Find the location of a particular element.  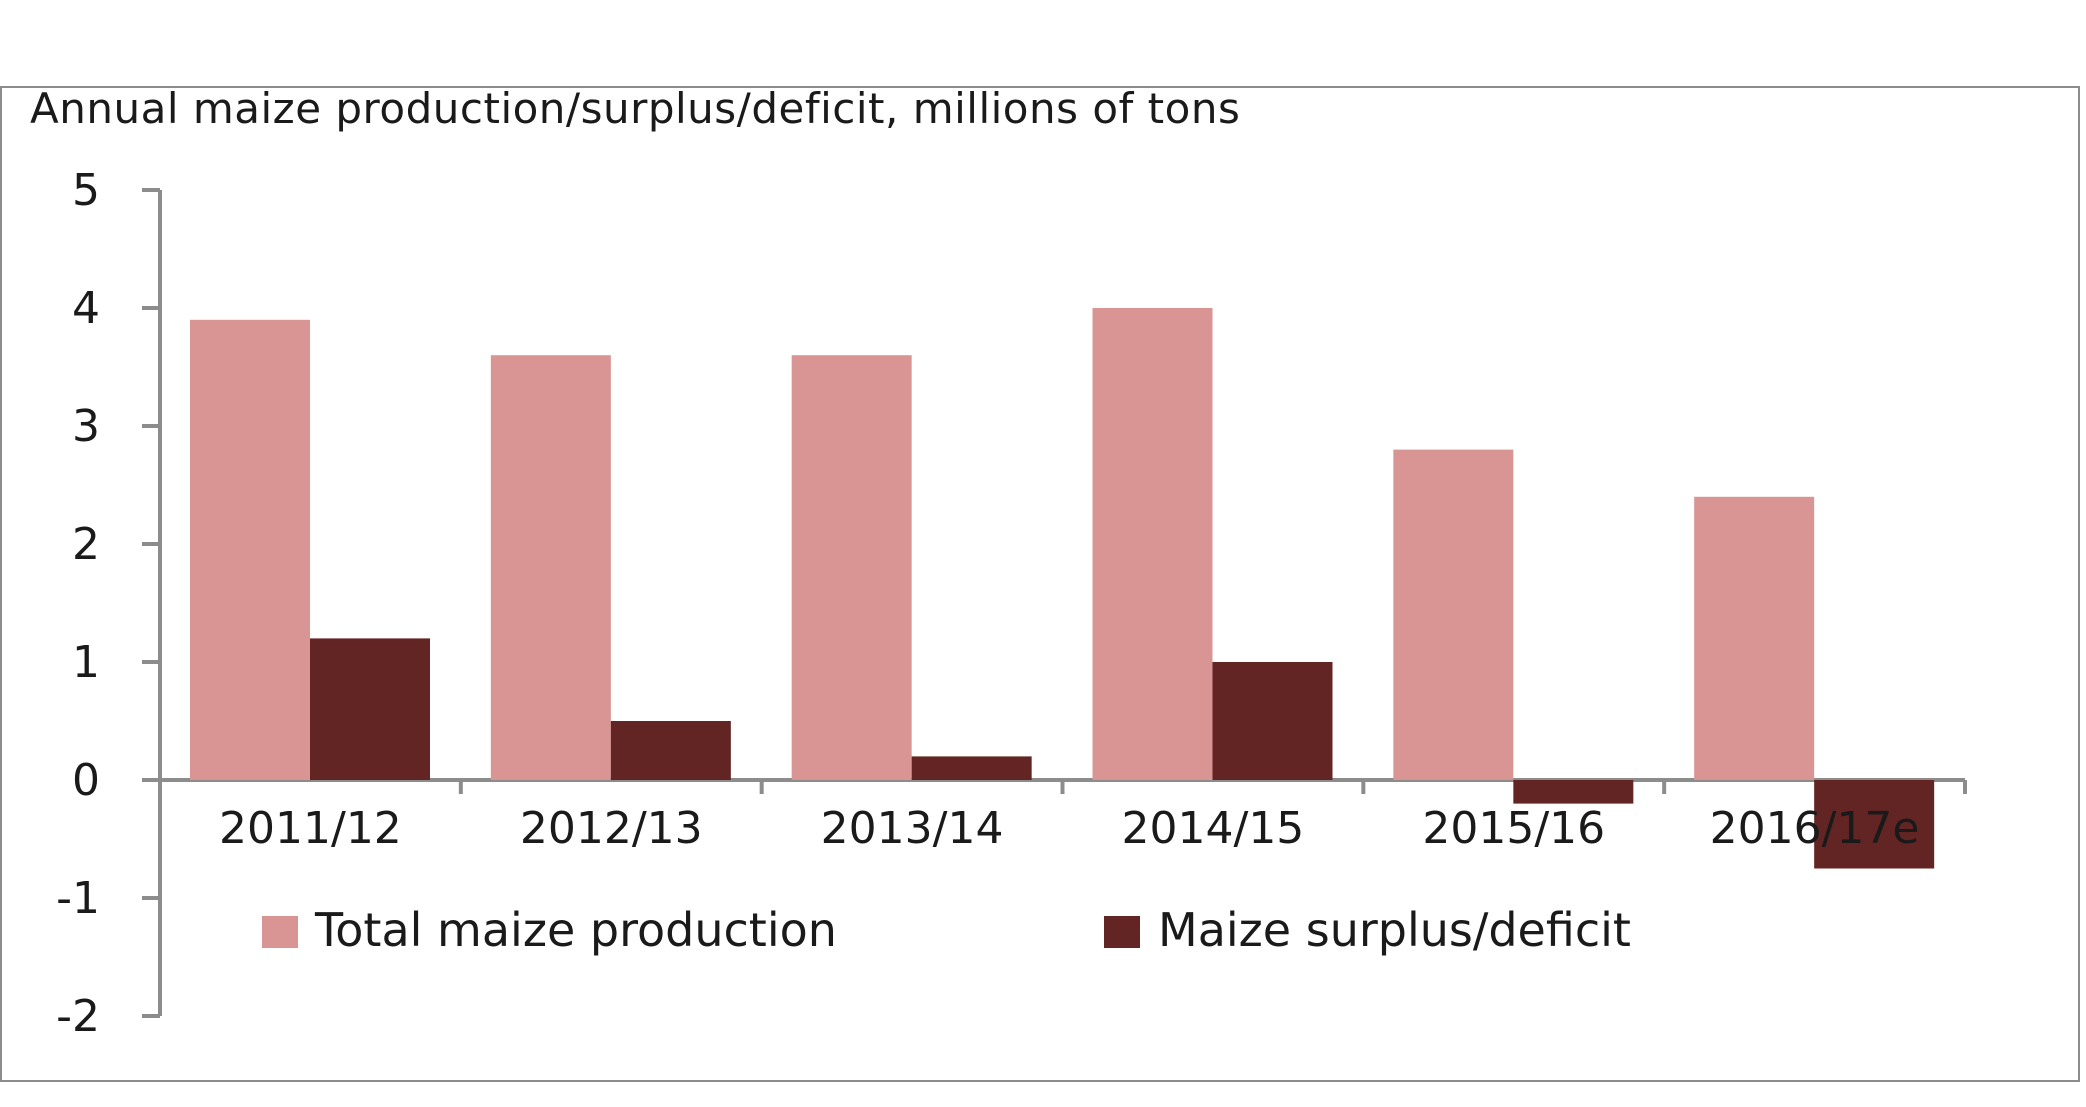

x-tick-label: 2012/13 is located at coordinates (611, 828).